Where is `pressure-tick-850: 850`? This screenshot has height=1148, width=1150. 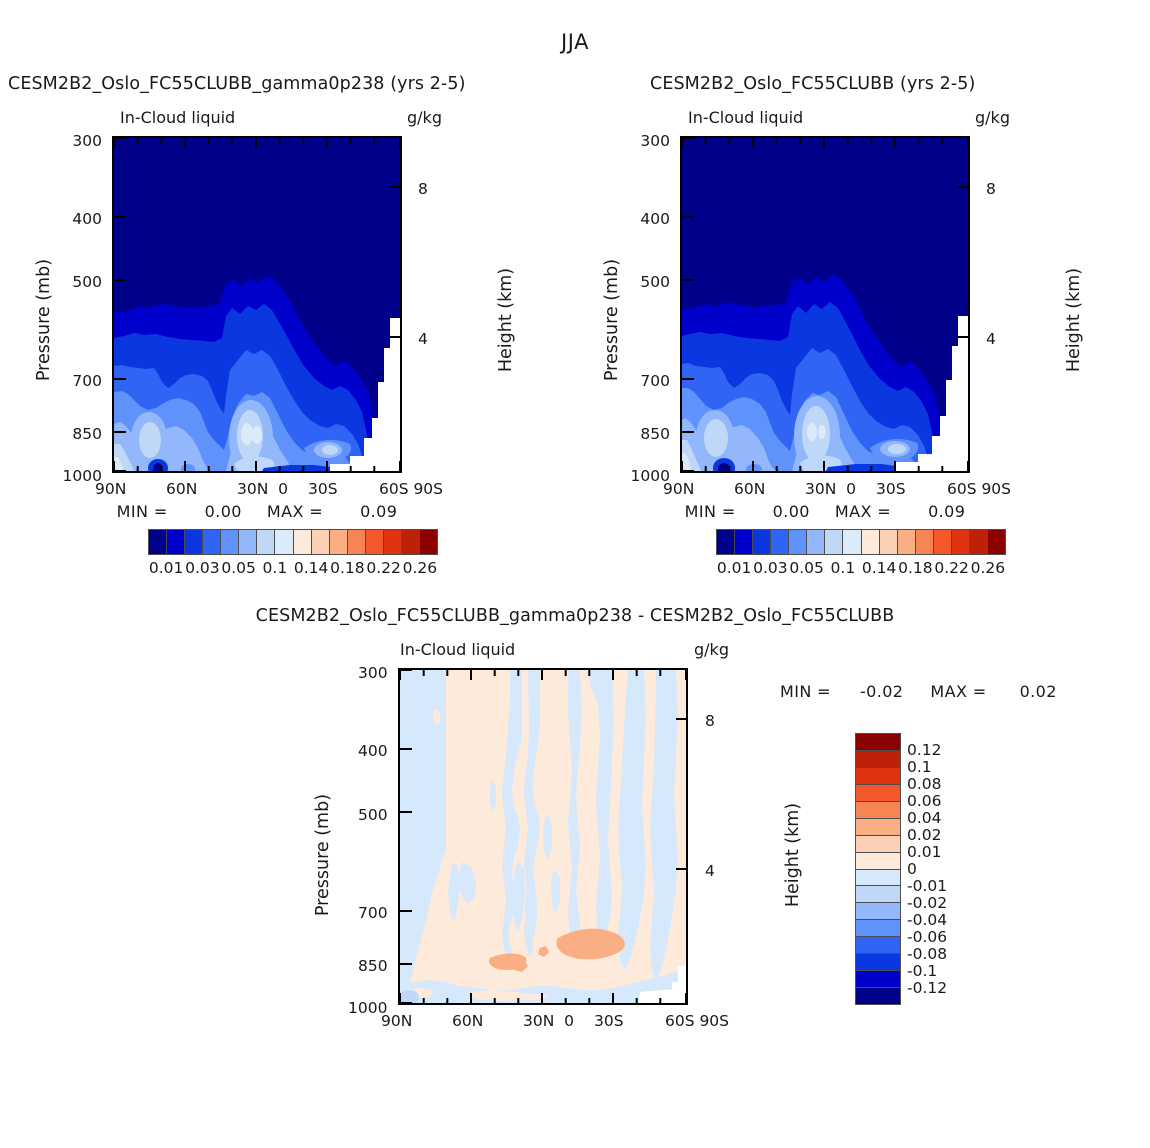 pressure-tick-850: 850 is located at coordinates (87, 434).